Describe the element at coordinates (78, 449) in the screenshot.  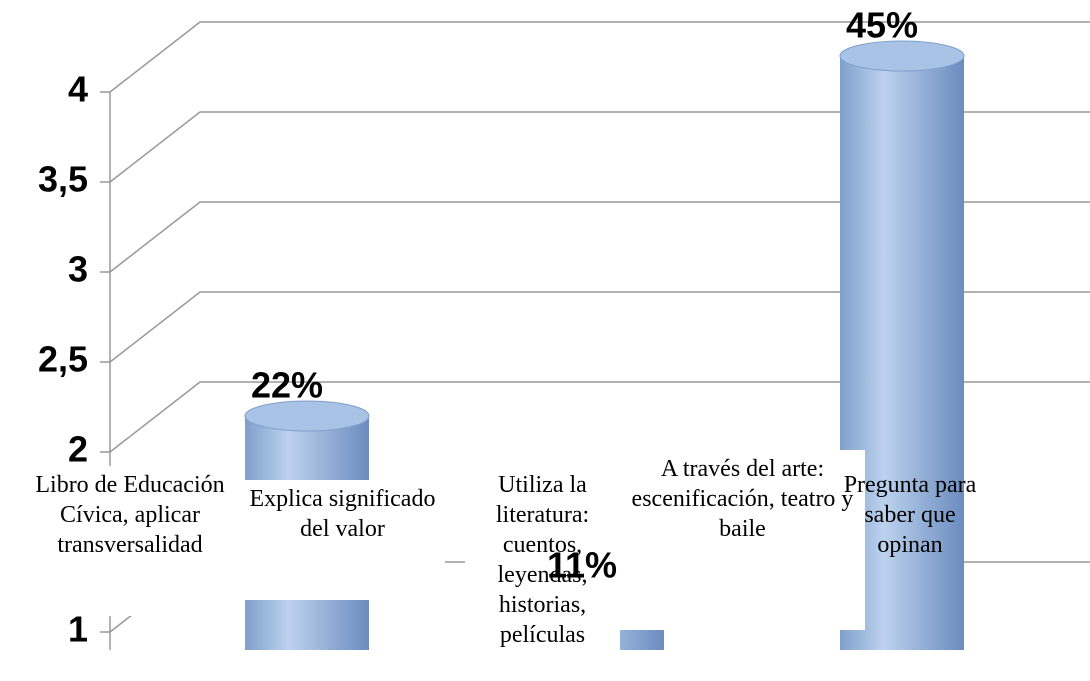
I see `y-tick-label: 2` at that location.